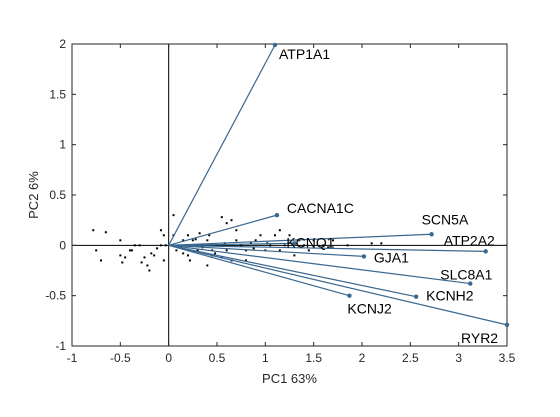 This screenshot has height=417, width=560. I want to click on loading-vector-gja1, so click(266, 251).